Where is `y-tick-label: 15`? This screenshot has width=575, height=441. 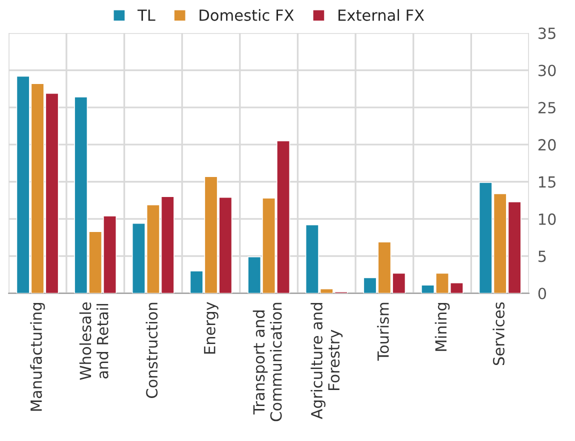
y-tick-label: 15 is located at coordinates (547, 182).